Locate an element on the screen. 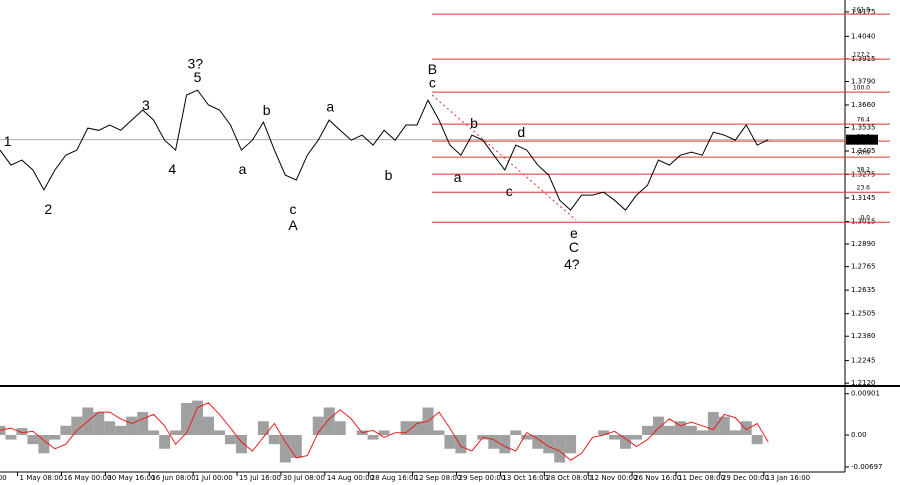  x-tick-label: 16 Jun 08:00 is located at coordinates (173, 478).